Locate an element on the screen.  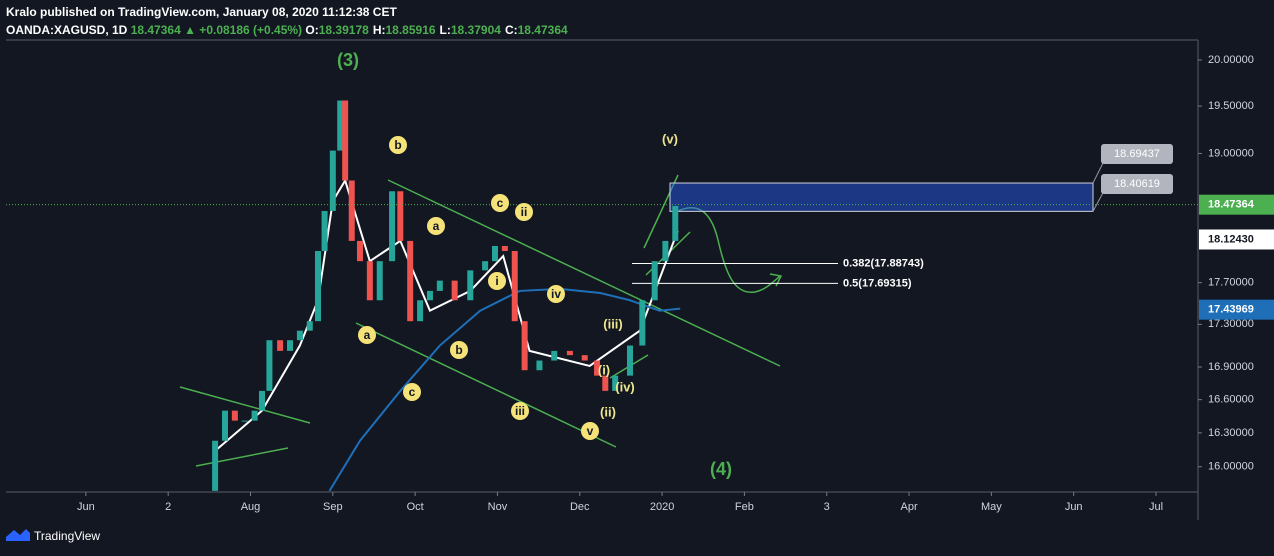
x-tick-label: 2020 is located at coordinates (662, 507).